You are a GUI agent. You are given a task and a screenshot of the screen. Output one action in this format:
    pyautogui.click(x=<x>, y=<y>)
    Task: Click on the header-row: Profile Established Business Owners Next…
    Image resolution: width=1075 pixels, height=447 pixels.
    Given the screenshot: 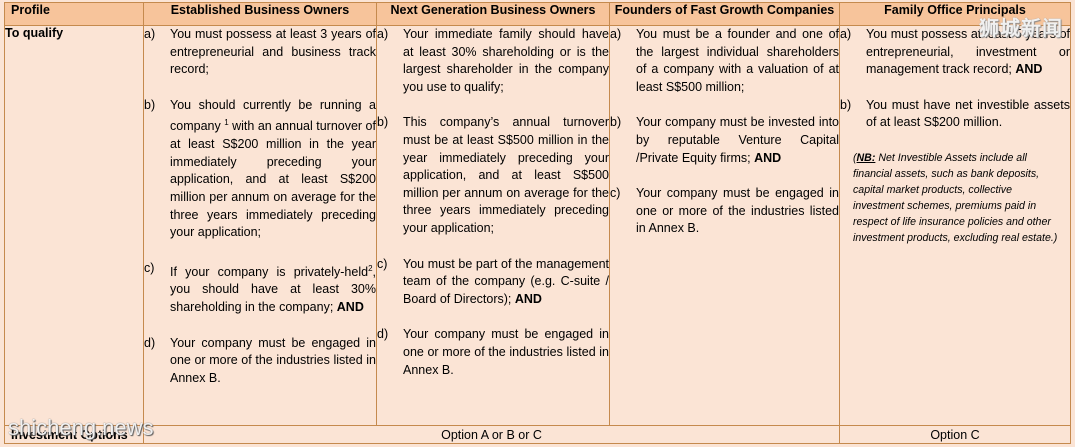 What is the action you would take?
    pyautogui.click(x=537, y=14)
    